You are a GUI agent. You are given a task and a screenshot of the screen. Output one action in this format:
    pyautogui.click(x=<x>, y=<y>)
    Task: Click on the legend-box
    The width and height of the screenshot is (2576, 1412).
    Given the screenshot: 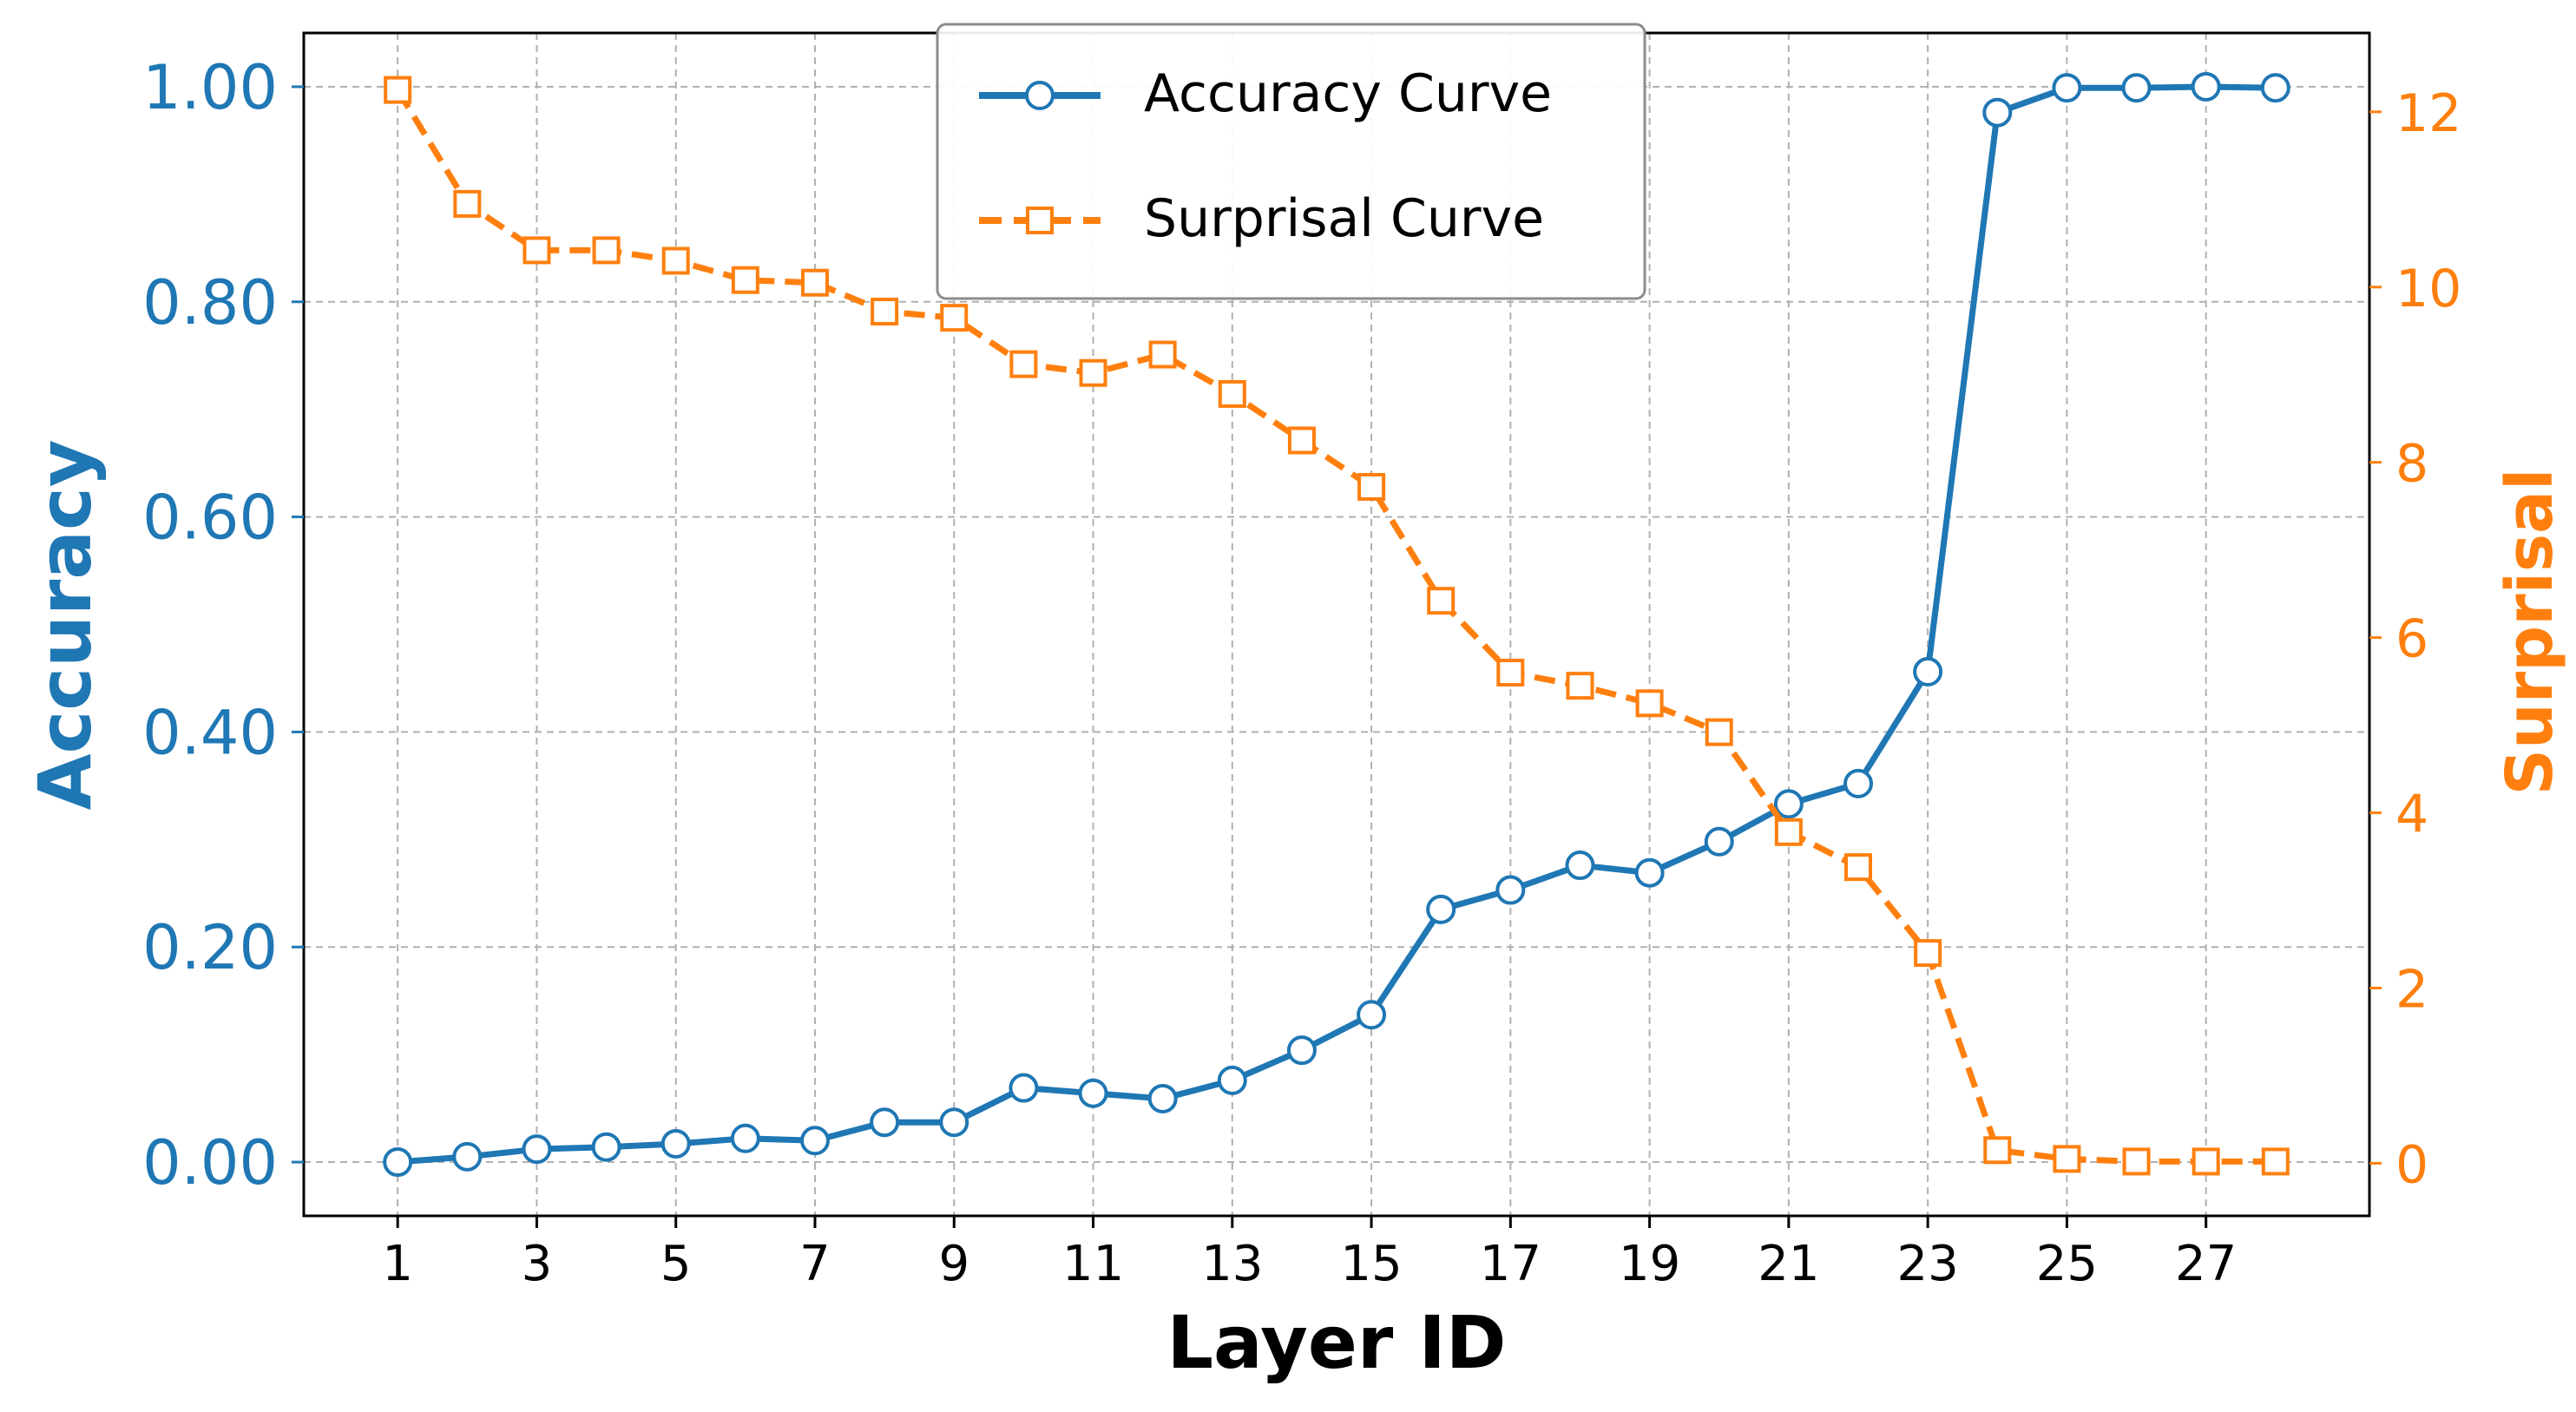 What is the action you would take?
    pyautogui.click(x=1291, y=161)
    